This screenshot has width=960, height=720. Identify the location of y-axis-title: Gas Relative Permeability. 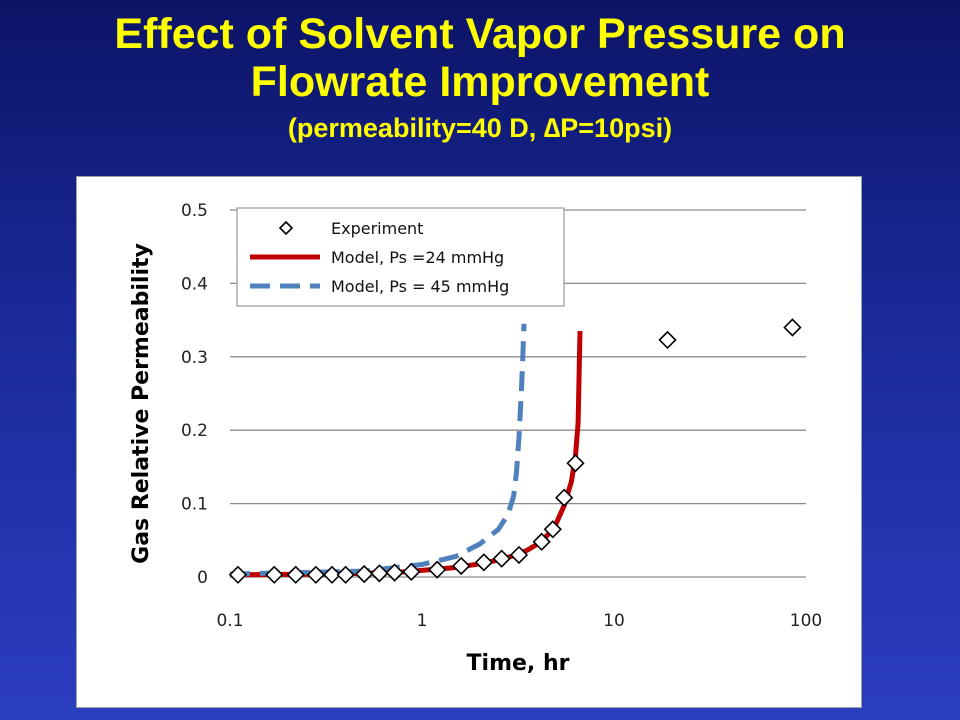
(141, 403).